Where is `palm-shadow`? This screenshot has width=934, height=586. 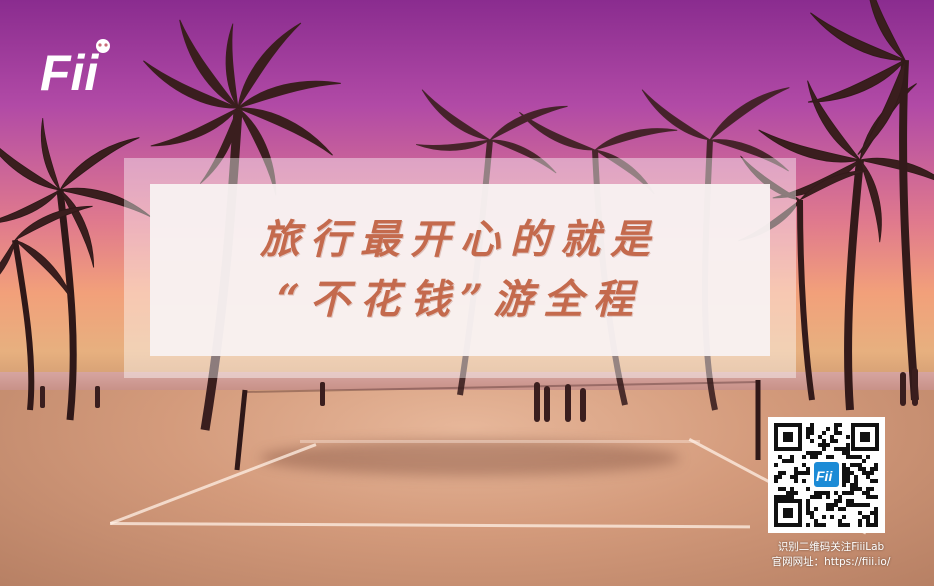
palm-shadow is located at coordinates (470, 458).